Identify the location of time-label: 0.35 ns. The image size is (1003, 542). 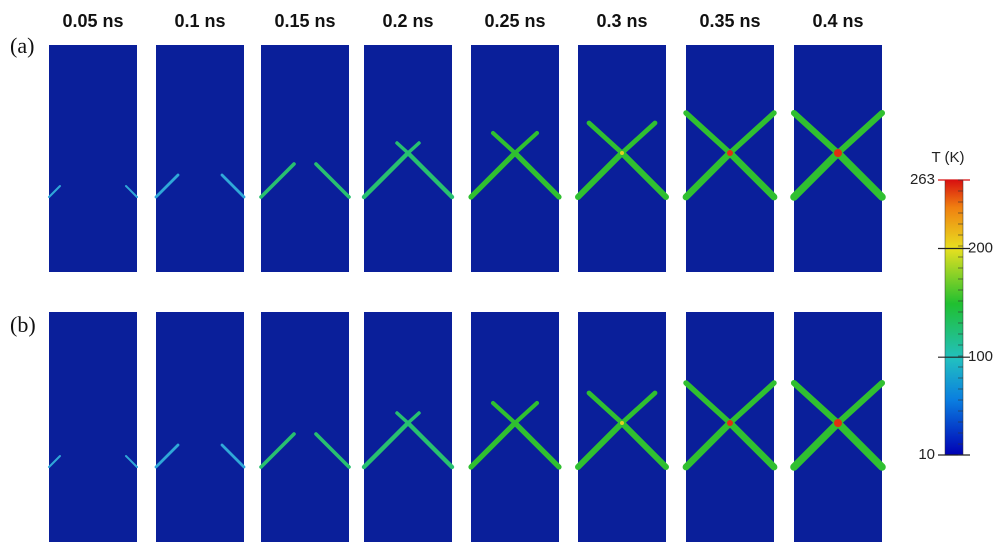
(729, 21).